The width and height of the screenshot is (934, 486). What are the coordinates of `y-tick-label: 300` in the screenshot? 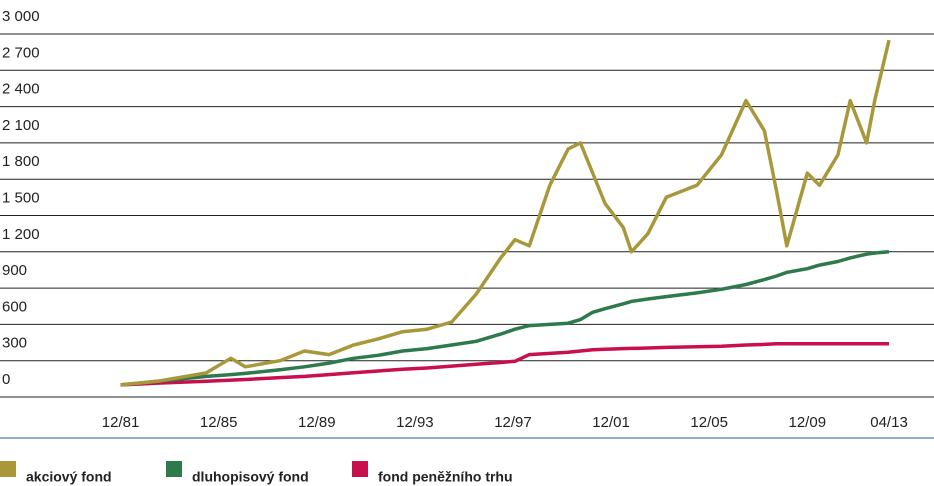 It's located at (14, 343).